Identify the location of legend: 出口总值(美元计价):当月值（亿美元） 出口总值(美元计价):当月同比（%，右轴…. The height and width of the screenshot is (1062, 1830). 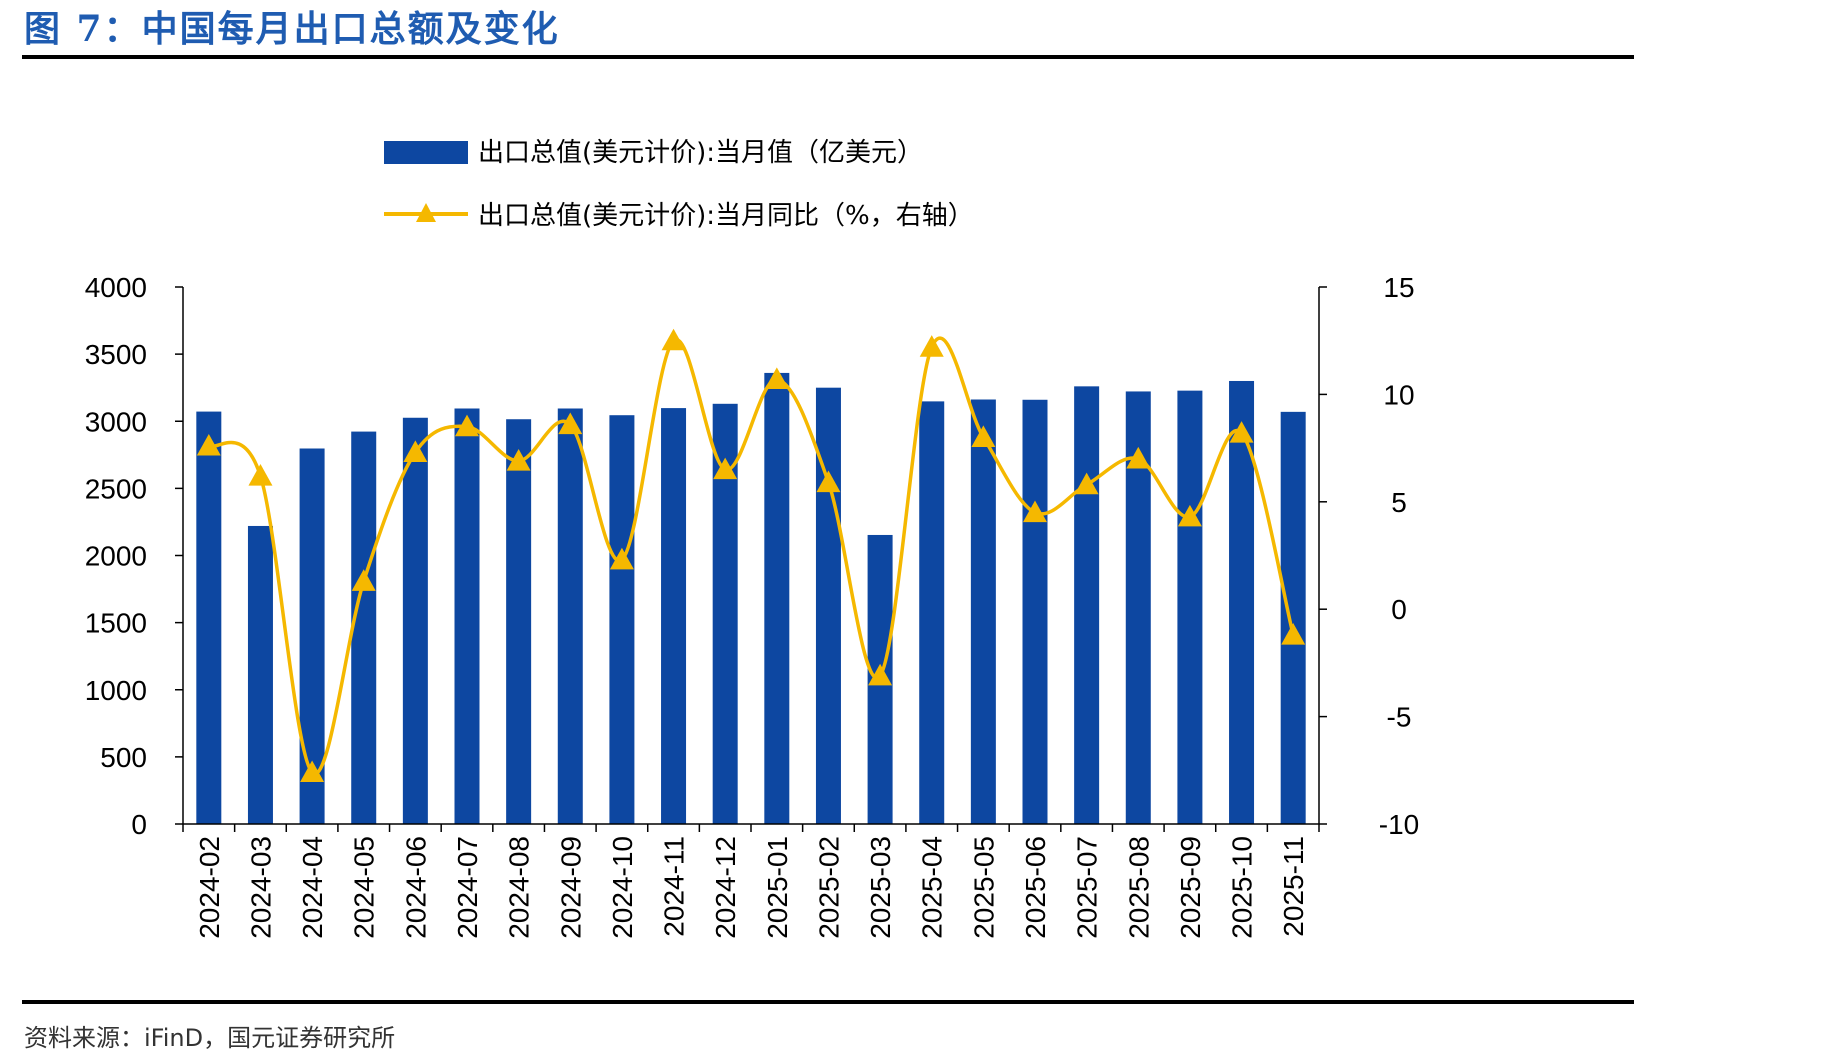
(679, 184).